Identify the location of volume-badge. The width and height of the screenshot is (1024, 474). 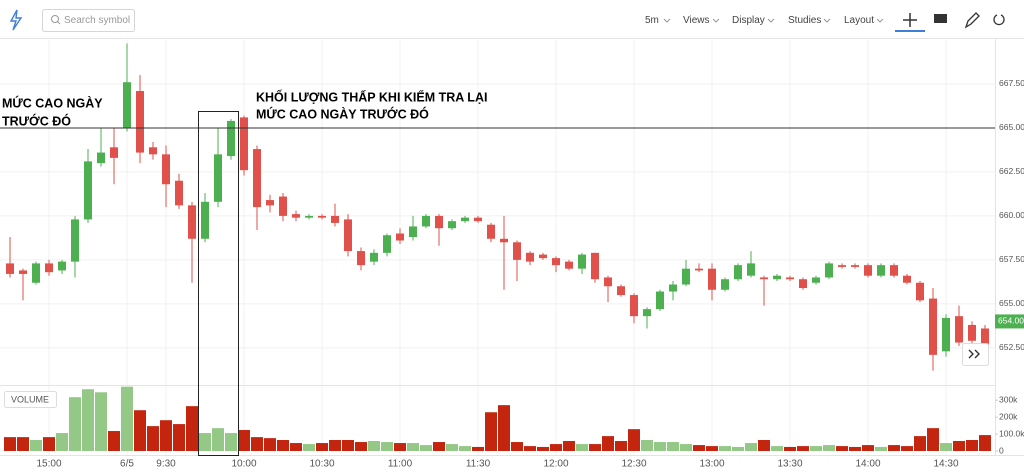
(30, 399).